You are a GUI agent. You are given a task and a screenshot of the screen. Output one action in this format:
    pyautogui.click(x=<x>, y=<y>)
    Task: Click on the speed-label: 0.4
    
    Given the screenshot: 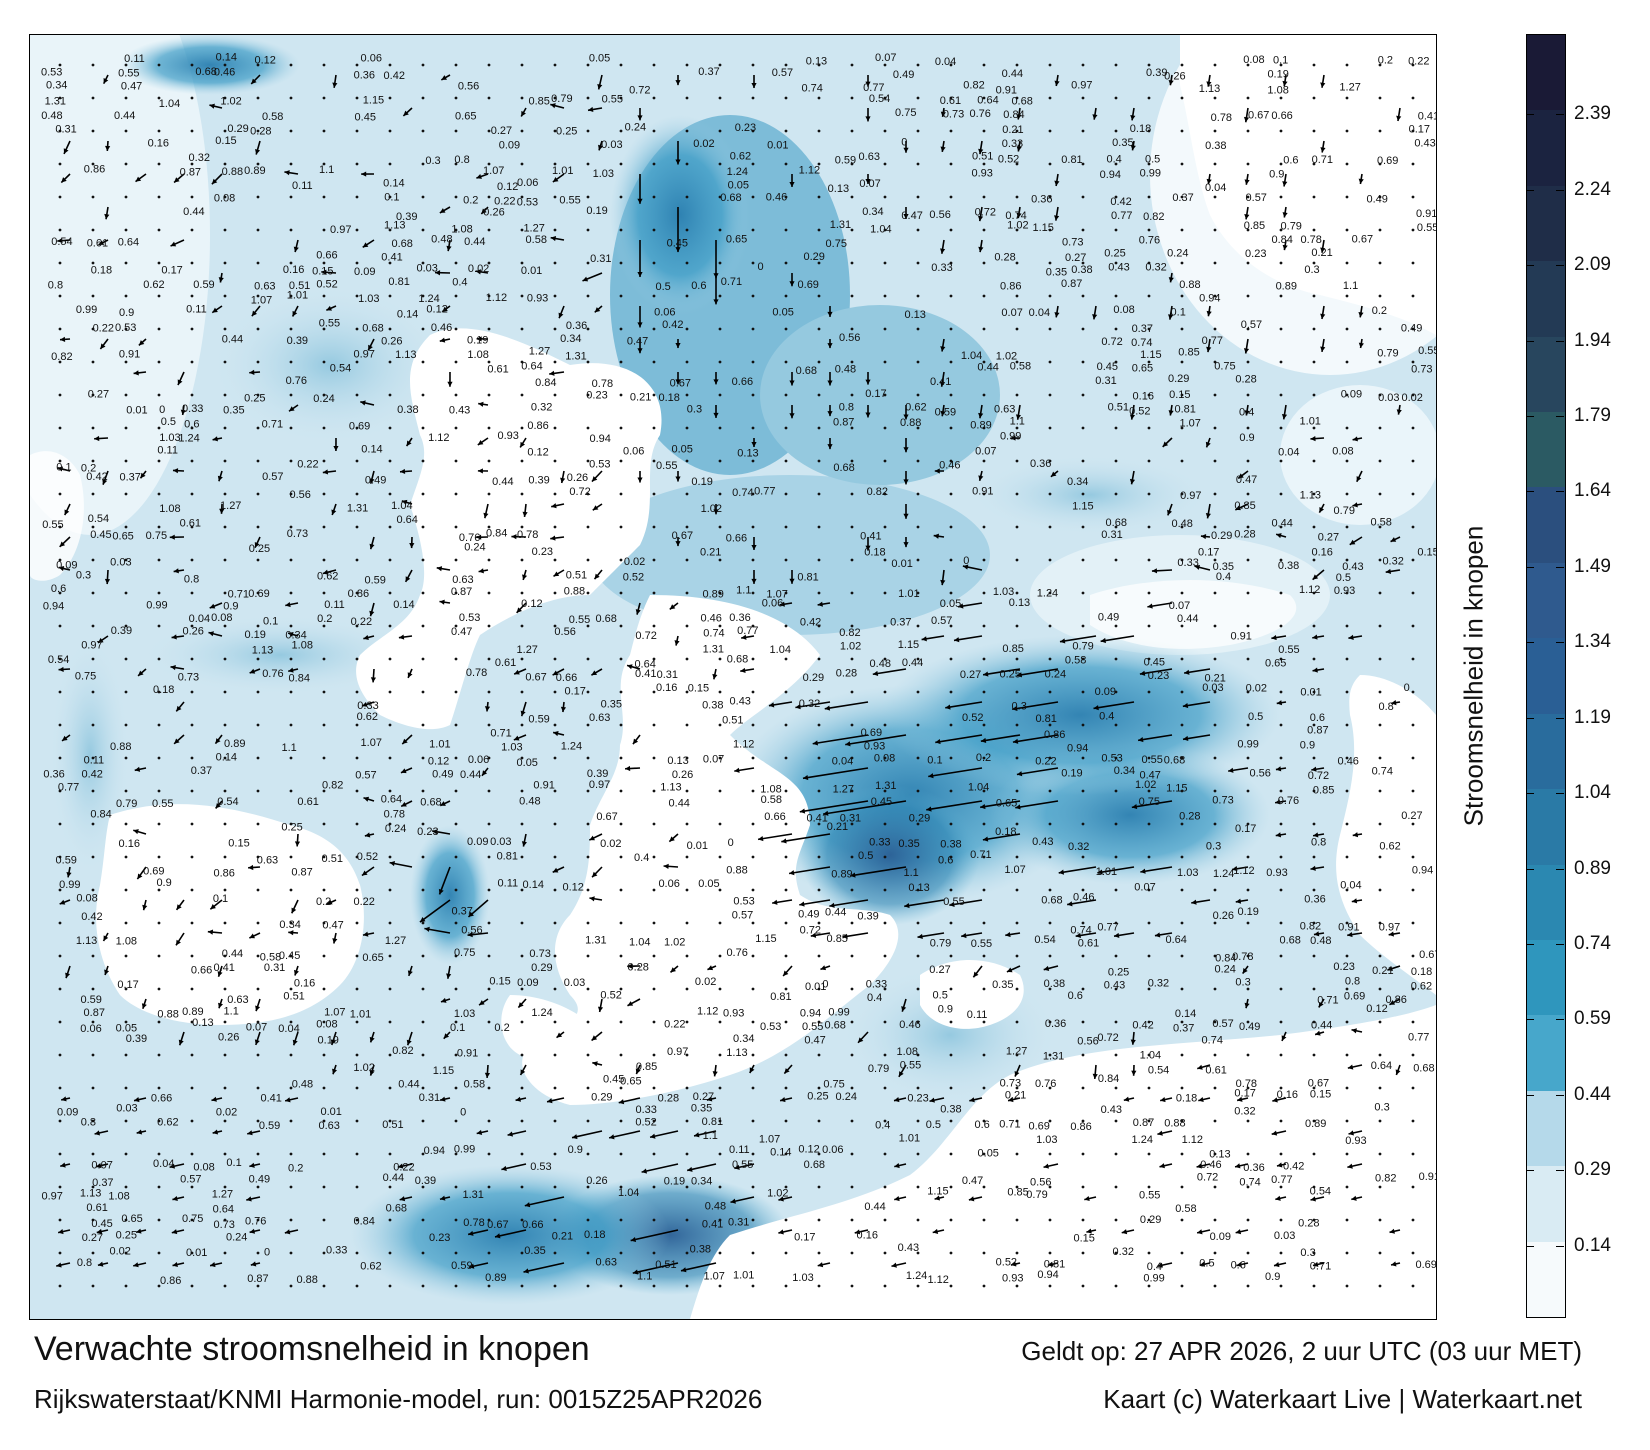 What is the action you would take?
    pyautogui.click(x=1246, y=413)
    